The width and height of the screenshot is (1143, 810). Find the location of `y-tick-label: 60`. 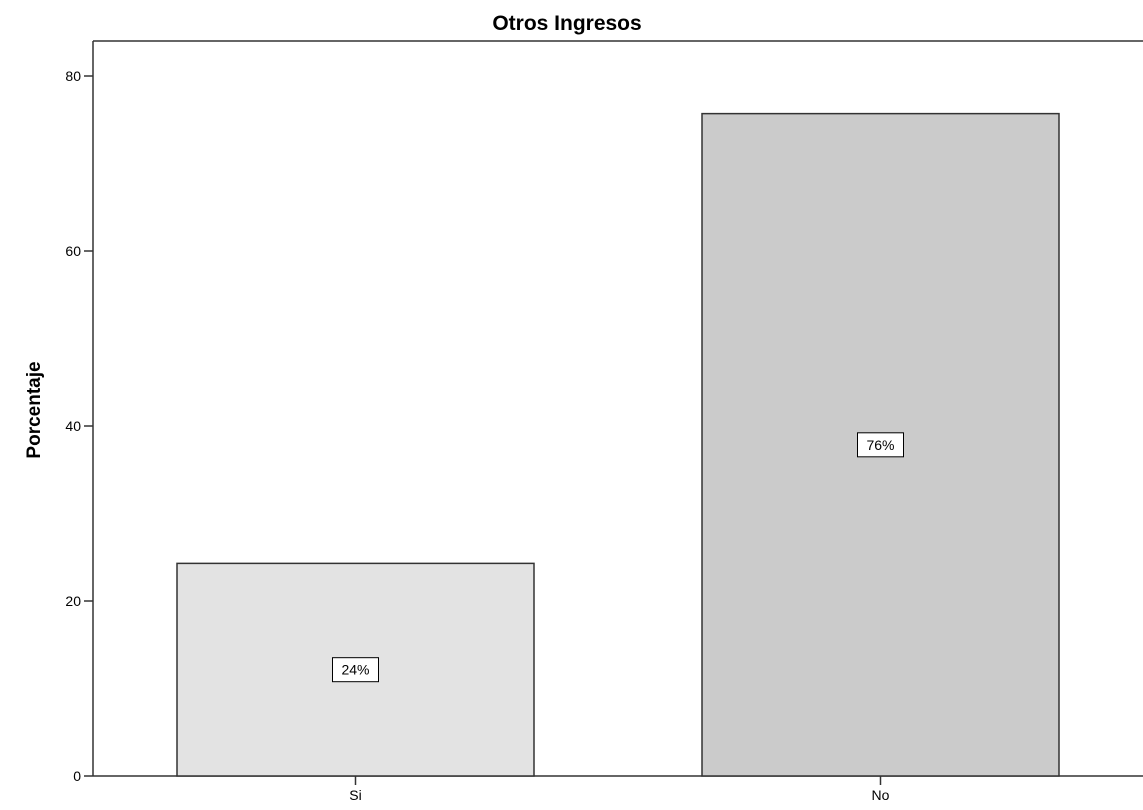

y-tick-label: 60 is located at coordinates (73, 251).